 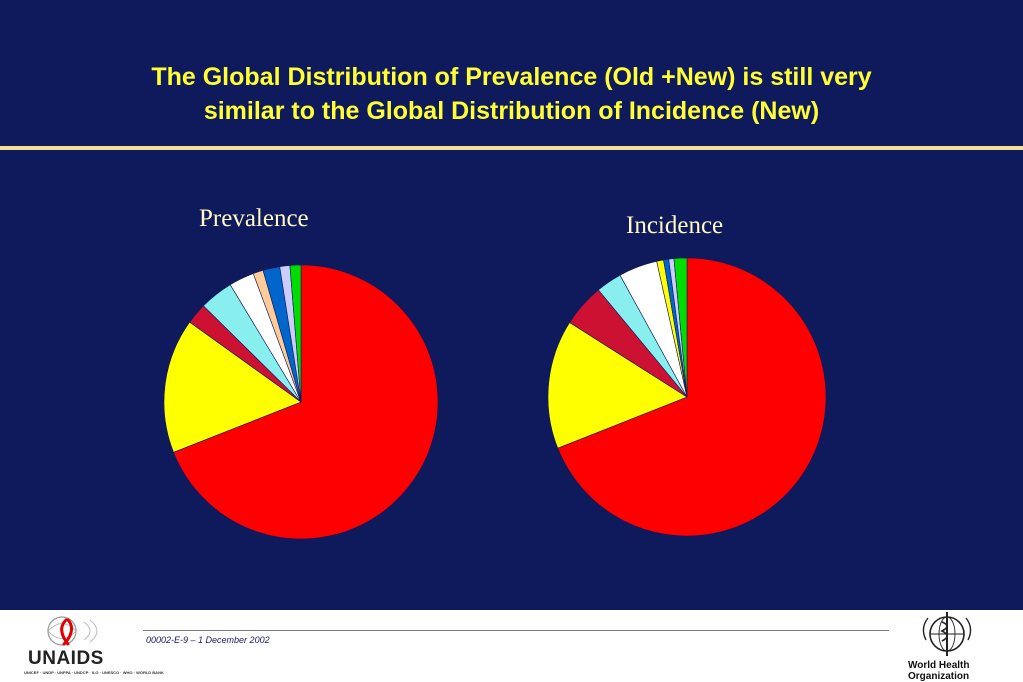 What do you see at coordinates (72, 631) in the screenshot?
I see `un-emblem-icon` at bounding box center [72, 631].